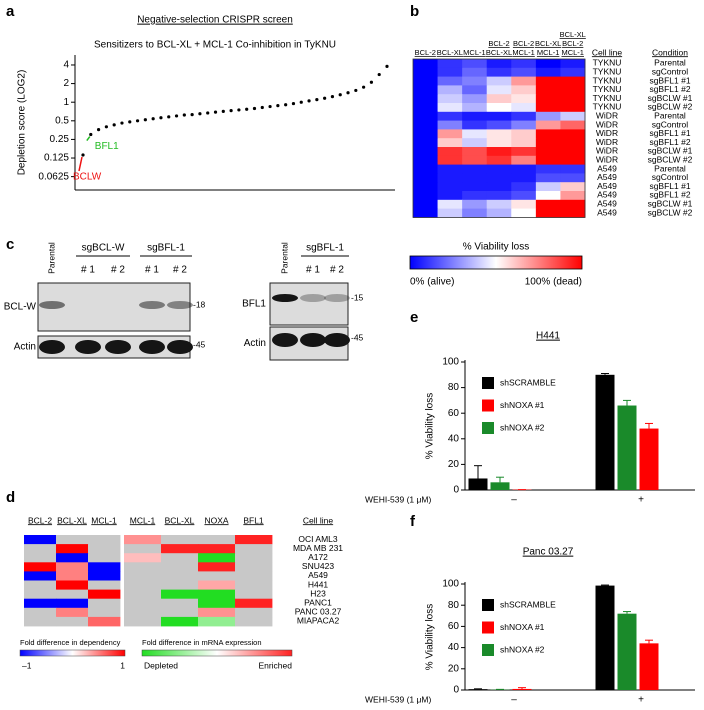 This screenshot has height=710, width=704. What do you see at coordinates (318, 566) in the screenshot?
I see `cell-line: SNU423` at bounding box center [318, 566].